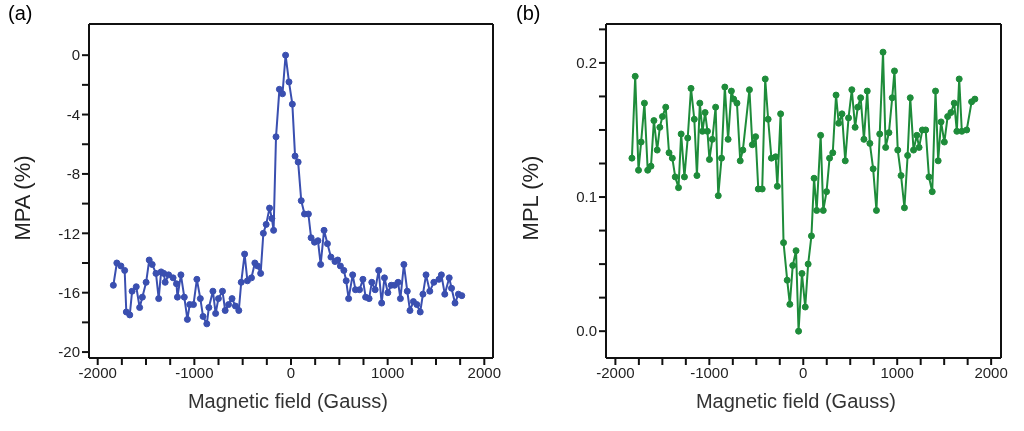 The image size is (1024, 431). I want to click on y-axis-title: MPA (%), so click(23, 198).